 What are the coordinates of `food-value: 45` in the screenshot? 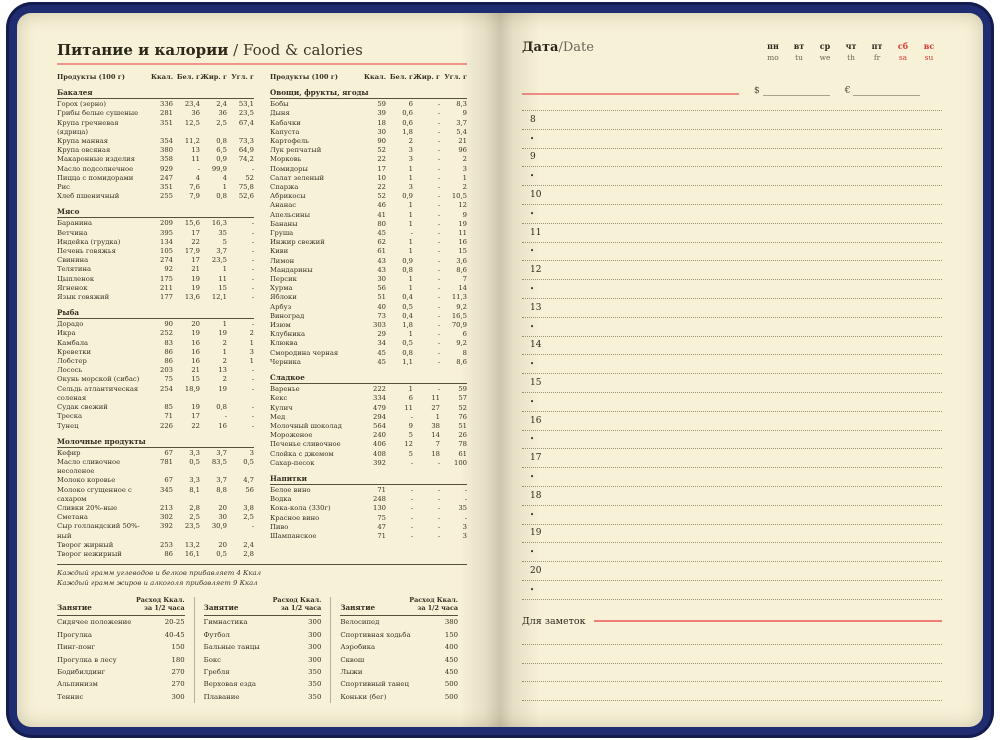 It's located at (381, 352).